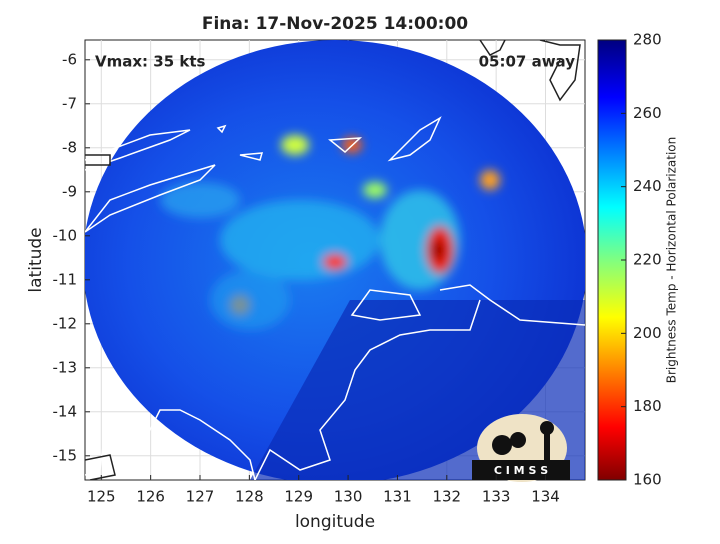 The image size is (720, 544). I want to click on colorbar-tick-label: 260, so click(647, 113).